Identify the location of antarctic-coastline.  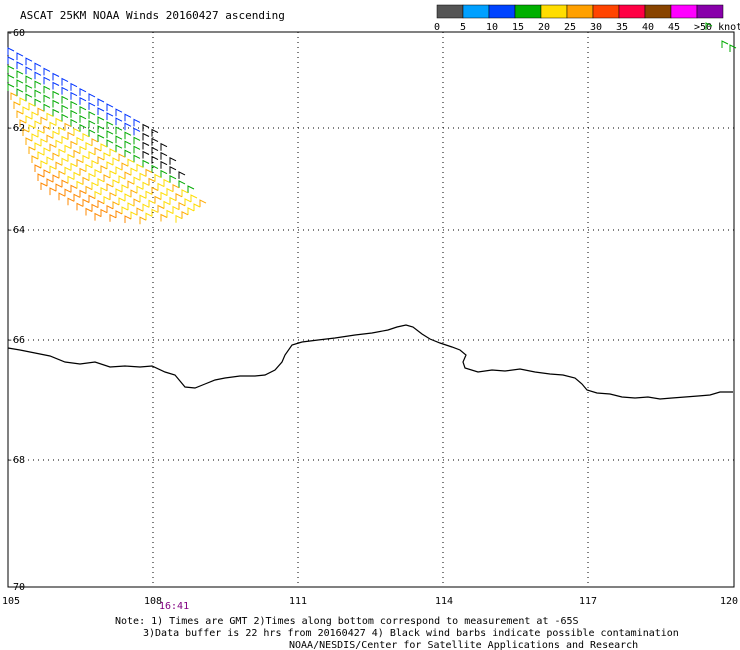
(370, 362).